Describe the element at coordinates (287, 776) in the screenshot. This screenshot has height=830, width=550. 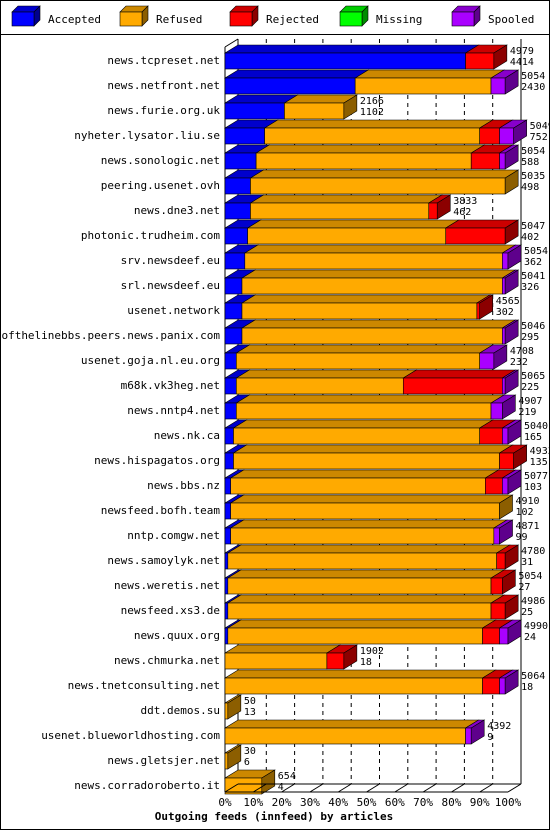
I see `bar-value-offered: 654` at that location.